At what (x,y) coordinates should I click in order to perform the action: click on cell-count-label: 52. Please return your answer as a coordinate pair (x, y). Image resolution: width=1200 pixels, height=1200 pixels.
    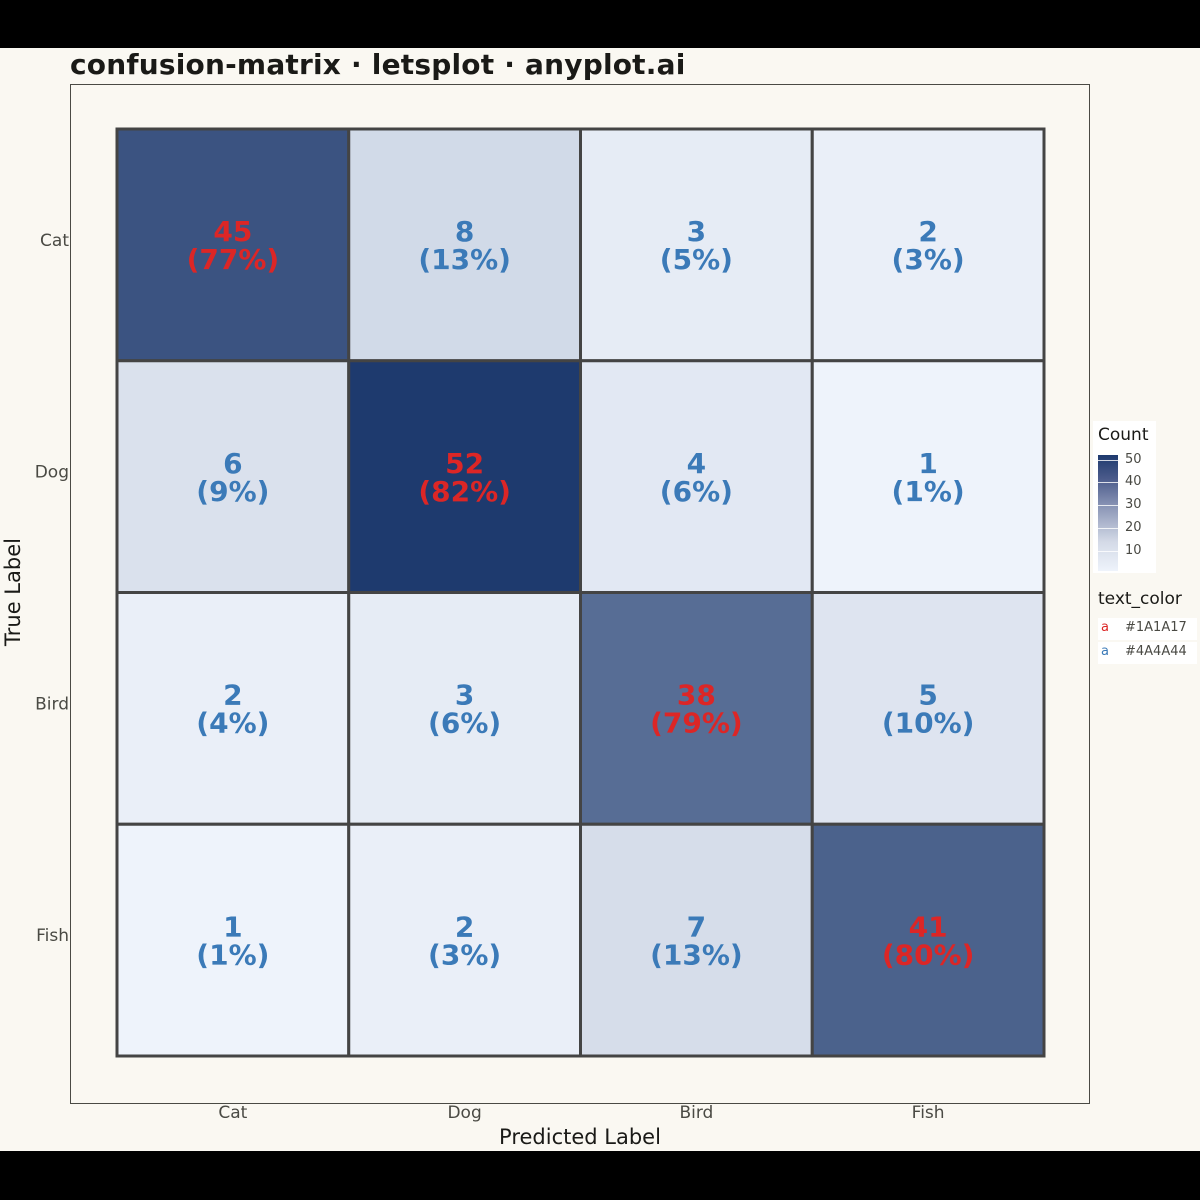
    Looking at the image, I should click on (464, 463).